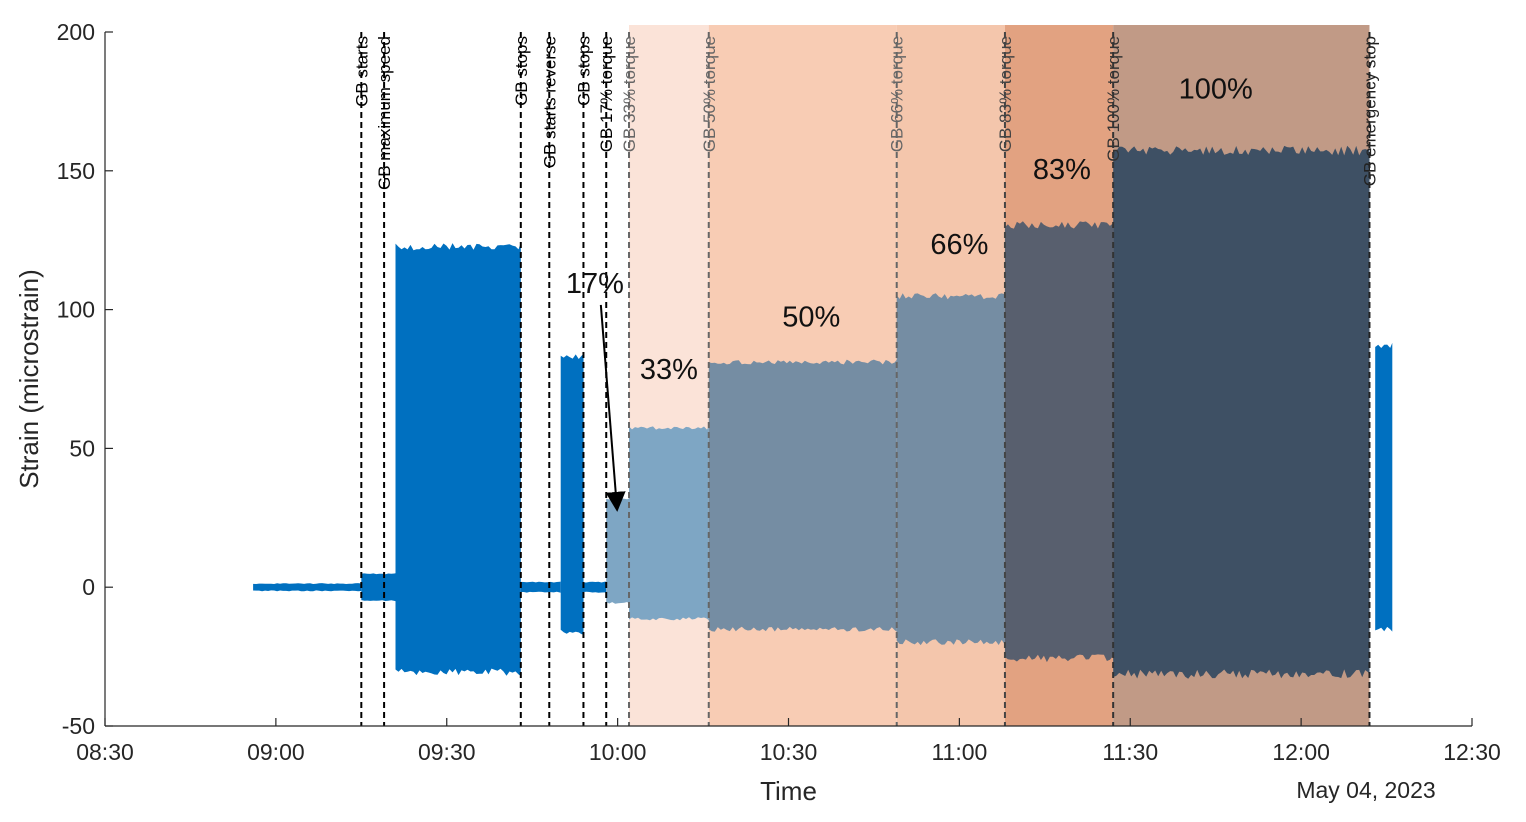 The image size is (1526, 822). What do you see at coordinates (959, 245) in the screenshot?
I see `annotation-4: 66%` at bounding box center [959, 245].